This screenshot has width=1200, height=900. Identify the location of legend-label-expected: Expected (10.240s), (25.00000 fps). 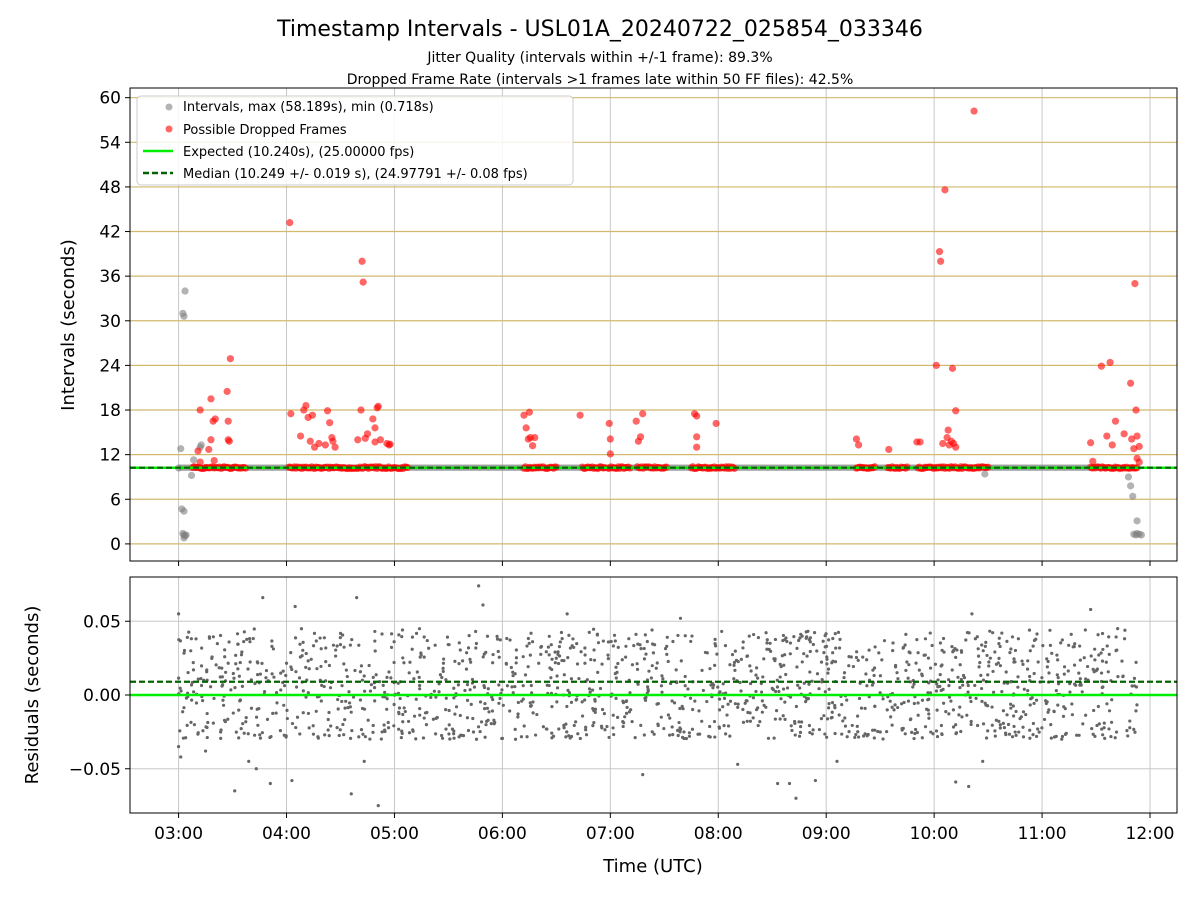
(298, 152).